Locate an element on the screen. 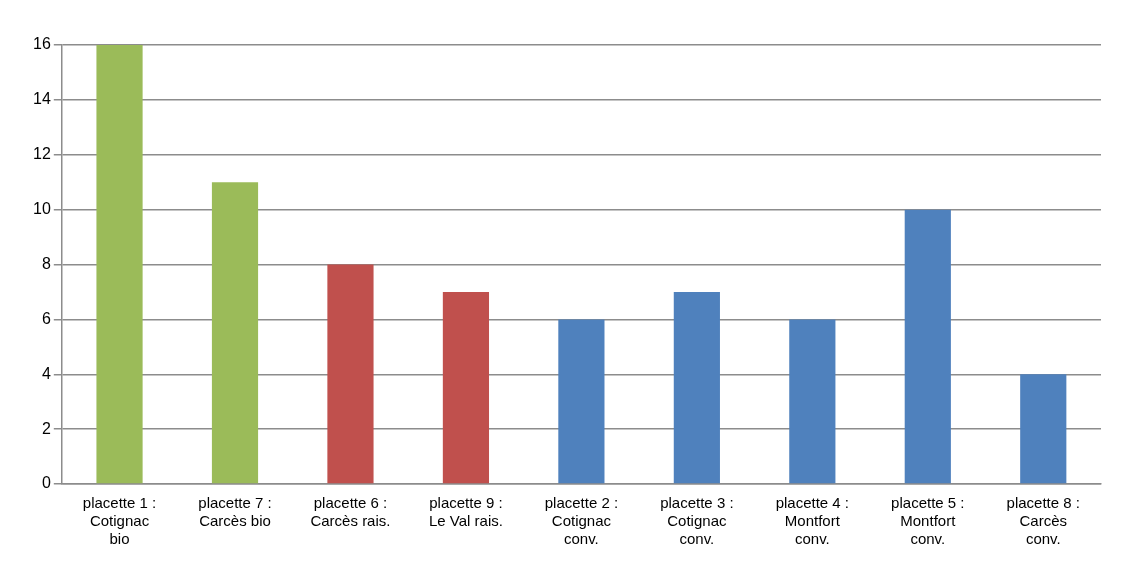 This screenshot has height=562, width=1146. x-tick-label: placette 2 : Cotignac conv. is located at coordinates (581, 521).